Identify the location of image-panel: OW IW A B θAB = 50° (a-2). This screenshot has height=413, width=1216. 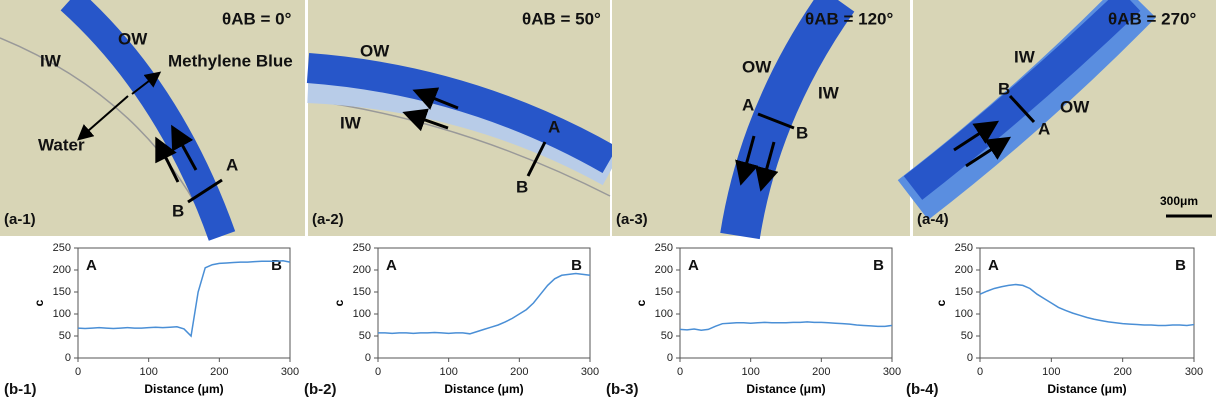
(462, 118).